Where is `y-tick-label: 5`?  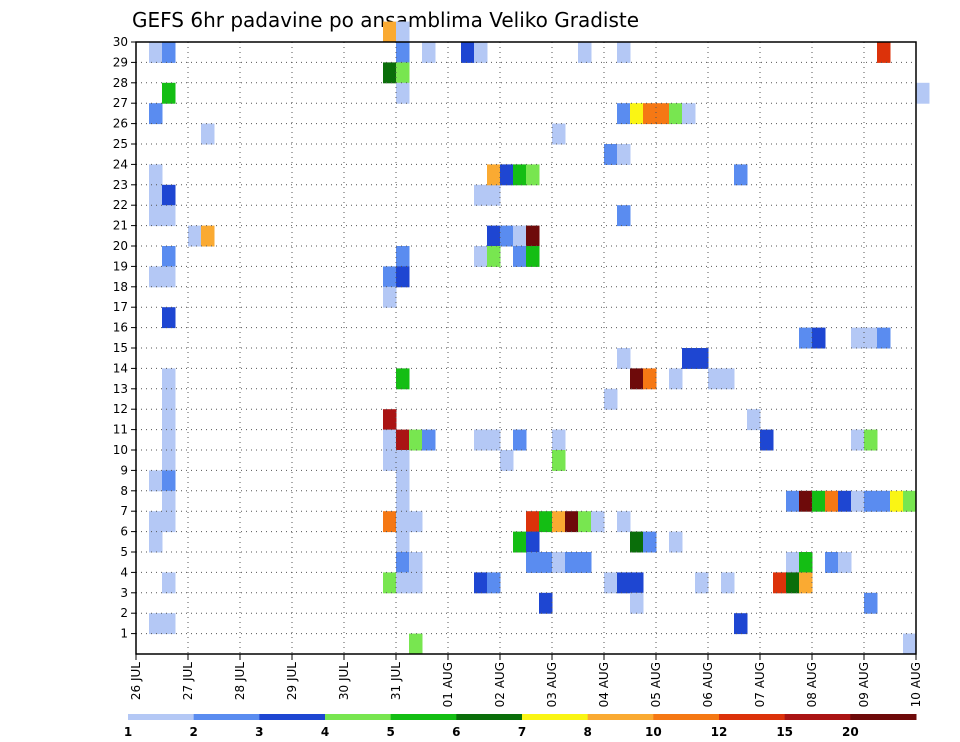
y-tick-label: 5 is located at coordinates (124, 552).